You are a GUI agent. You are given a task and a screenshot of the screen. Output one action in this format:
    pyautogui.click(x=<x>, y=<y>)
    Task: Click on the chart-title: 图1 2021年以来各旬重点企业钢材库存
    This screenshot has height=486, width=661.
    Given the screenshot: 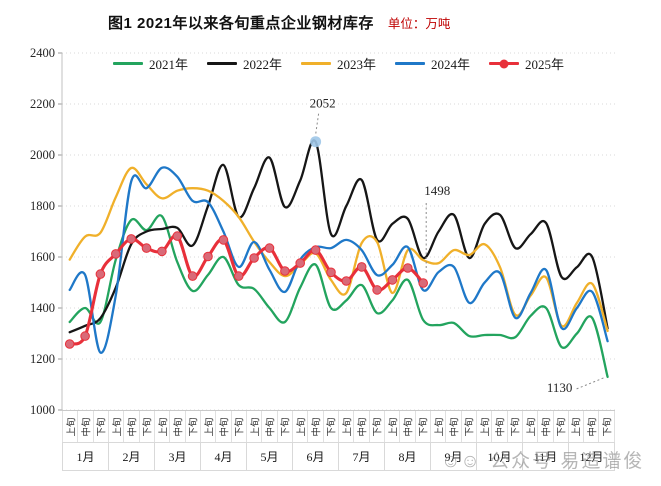 What is the action you would take?
    pyautogui.click(x=241, y=23)
    